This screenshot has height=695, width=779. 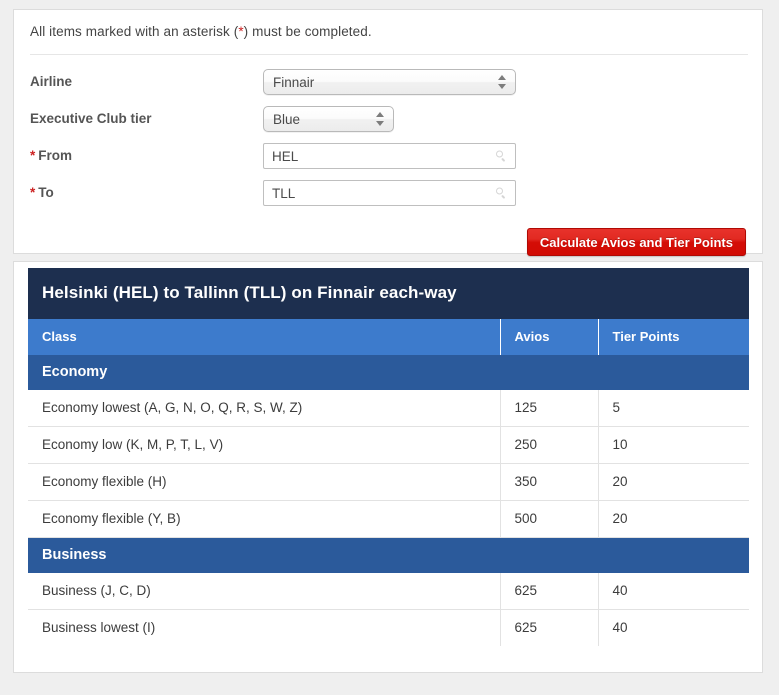 What do you see at coordinates (673, 445) in the screenshot?
I see `cell-tier: 10` at bounding box center [673, 445].